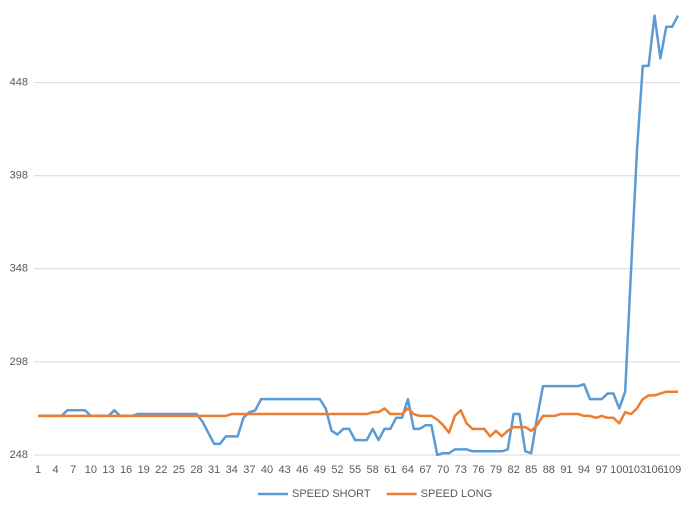  What do you see at coordinates (408, 470) in the screenshot?
I see `x-tick-label: 64` at bounding box center [408, 470].